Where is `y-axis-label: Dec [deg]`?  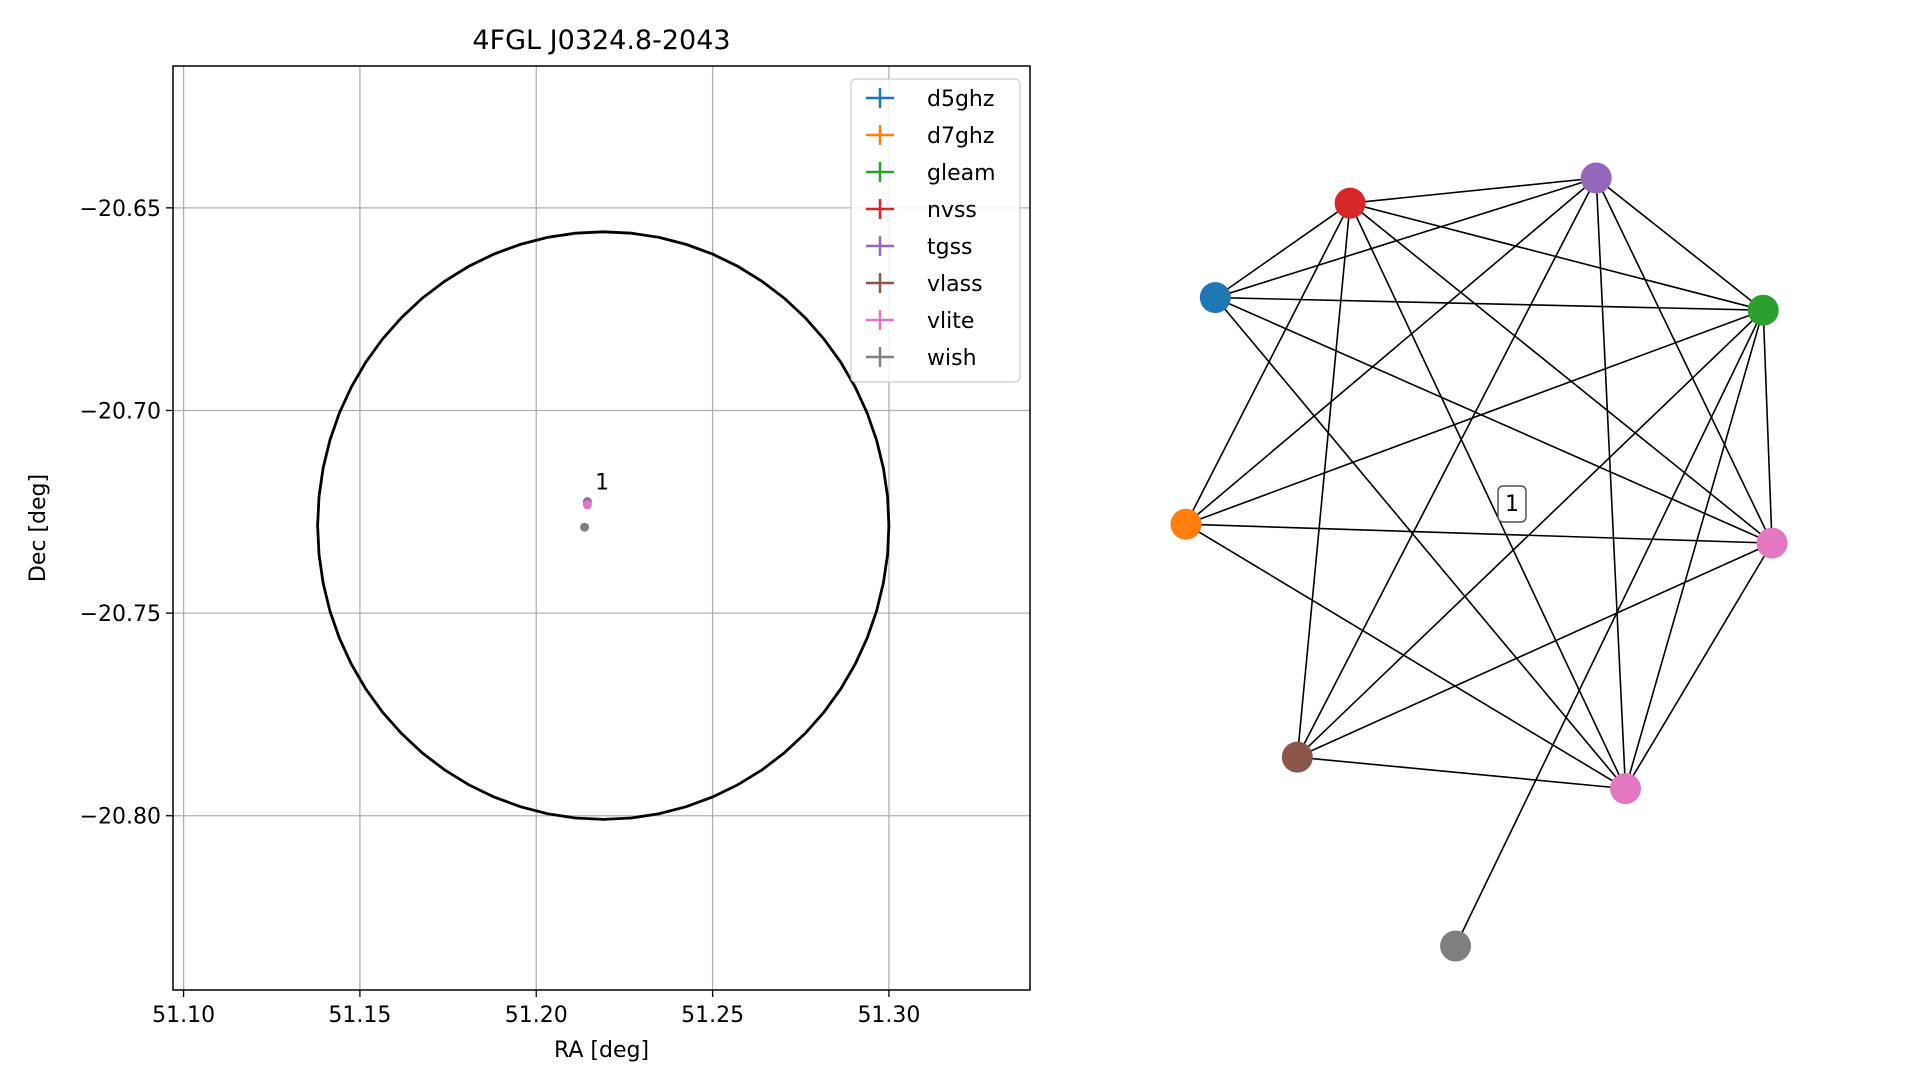 y-axis-label: Dec [deg] is located at coordinates (38, 528).